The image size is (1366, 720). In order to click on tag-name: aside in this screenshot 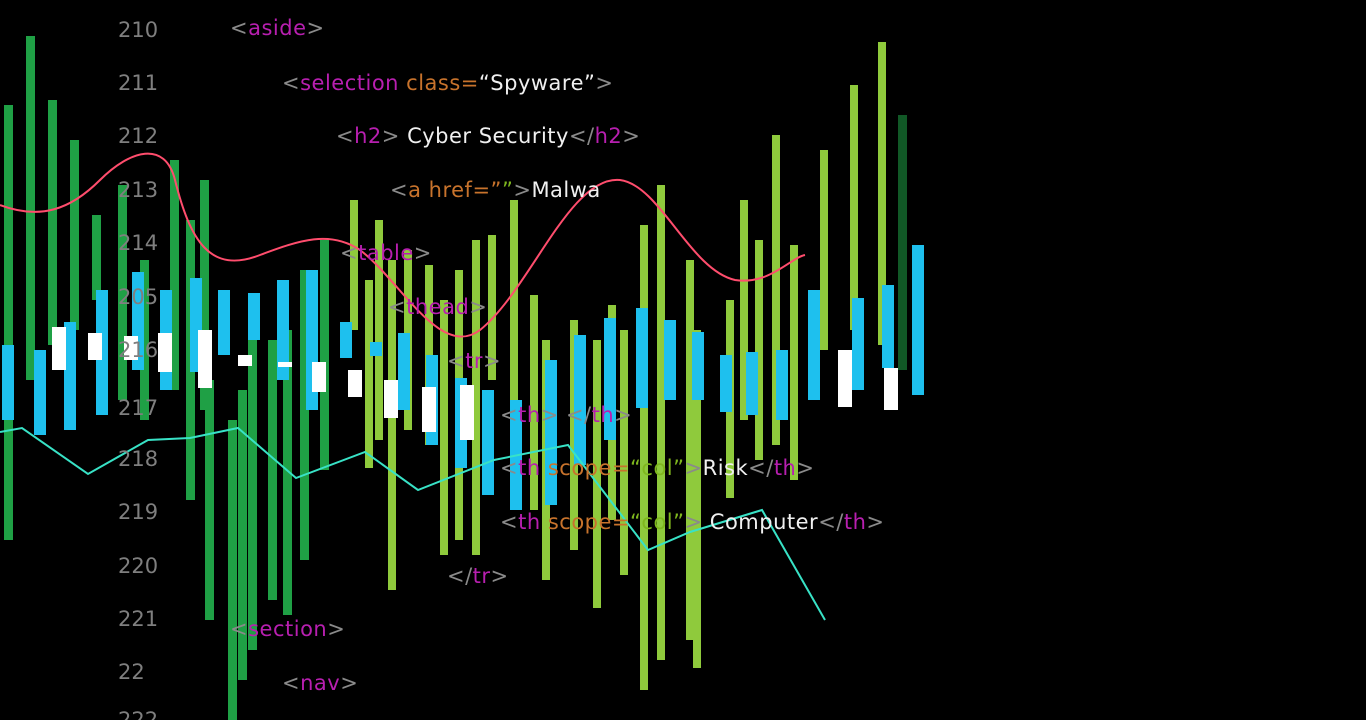, I will do `click(277, 28)`.